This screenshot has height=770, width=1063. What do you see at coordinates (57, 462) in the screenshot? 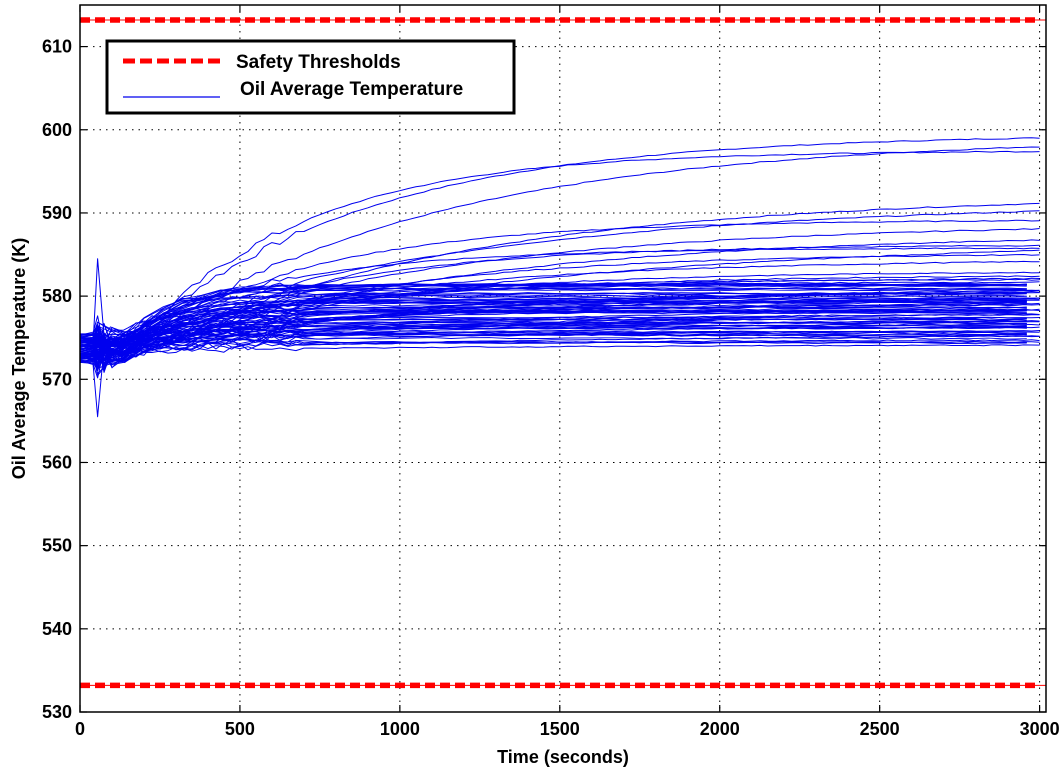
I see `y-tick-label: 560` at bounding box center [57, 462].